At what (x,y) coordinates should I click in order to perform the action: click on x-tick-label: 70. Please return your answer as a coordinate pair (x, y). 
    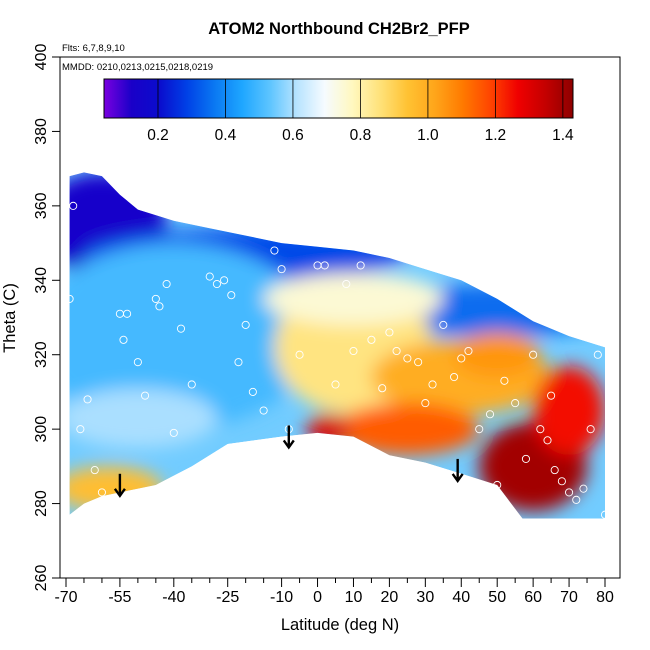
    Looking at the image, I should click on (569, 597).